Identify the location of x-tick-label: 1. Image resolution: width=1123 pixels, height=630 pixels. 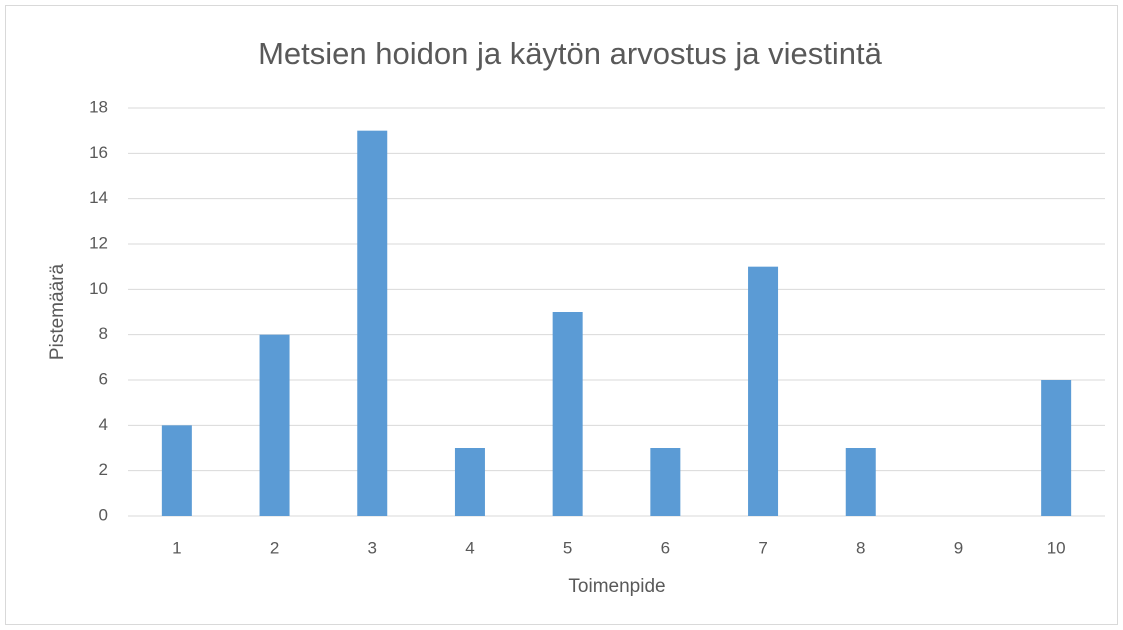
(176, 547).